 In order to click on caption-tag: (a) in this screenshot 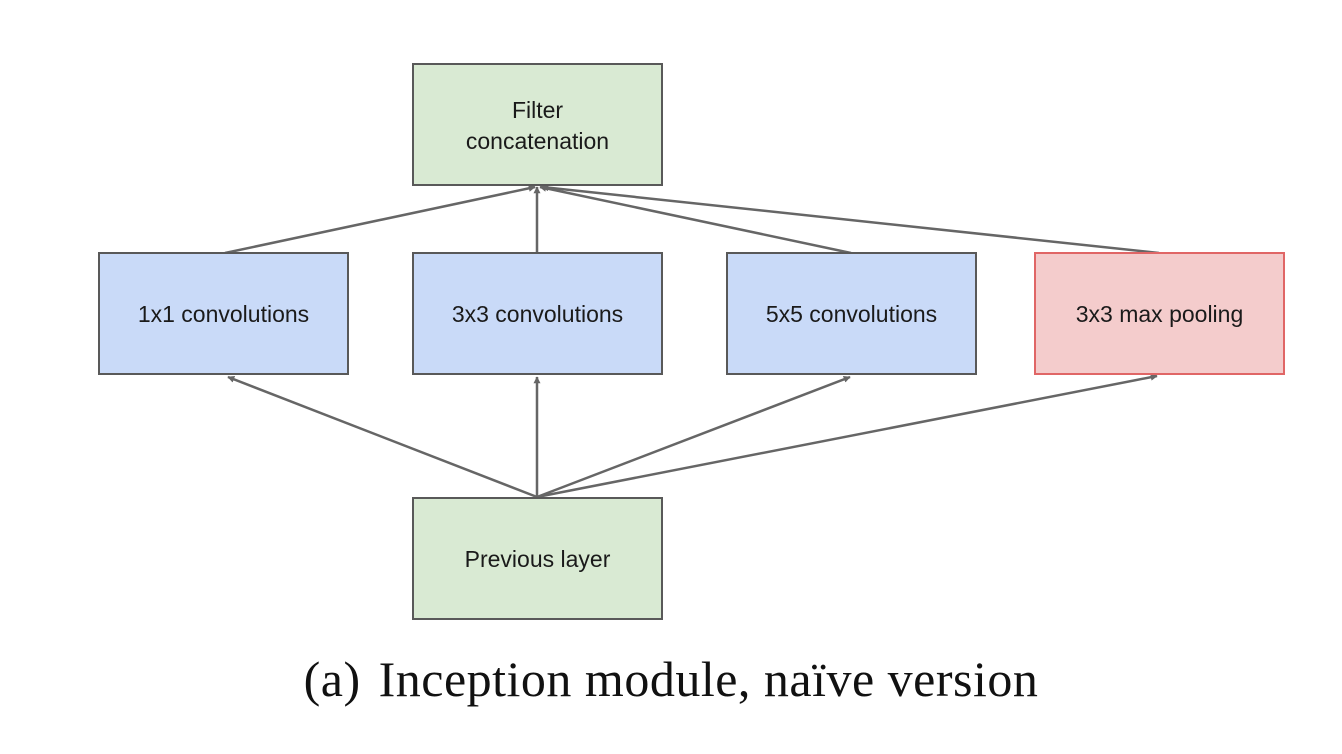, I will do `click(332, 679)`.